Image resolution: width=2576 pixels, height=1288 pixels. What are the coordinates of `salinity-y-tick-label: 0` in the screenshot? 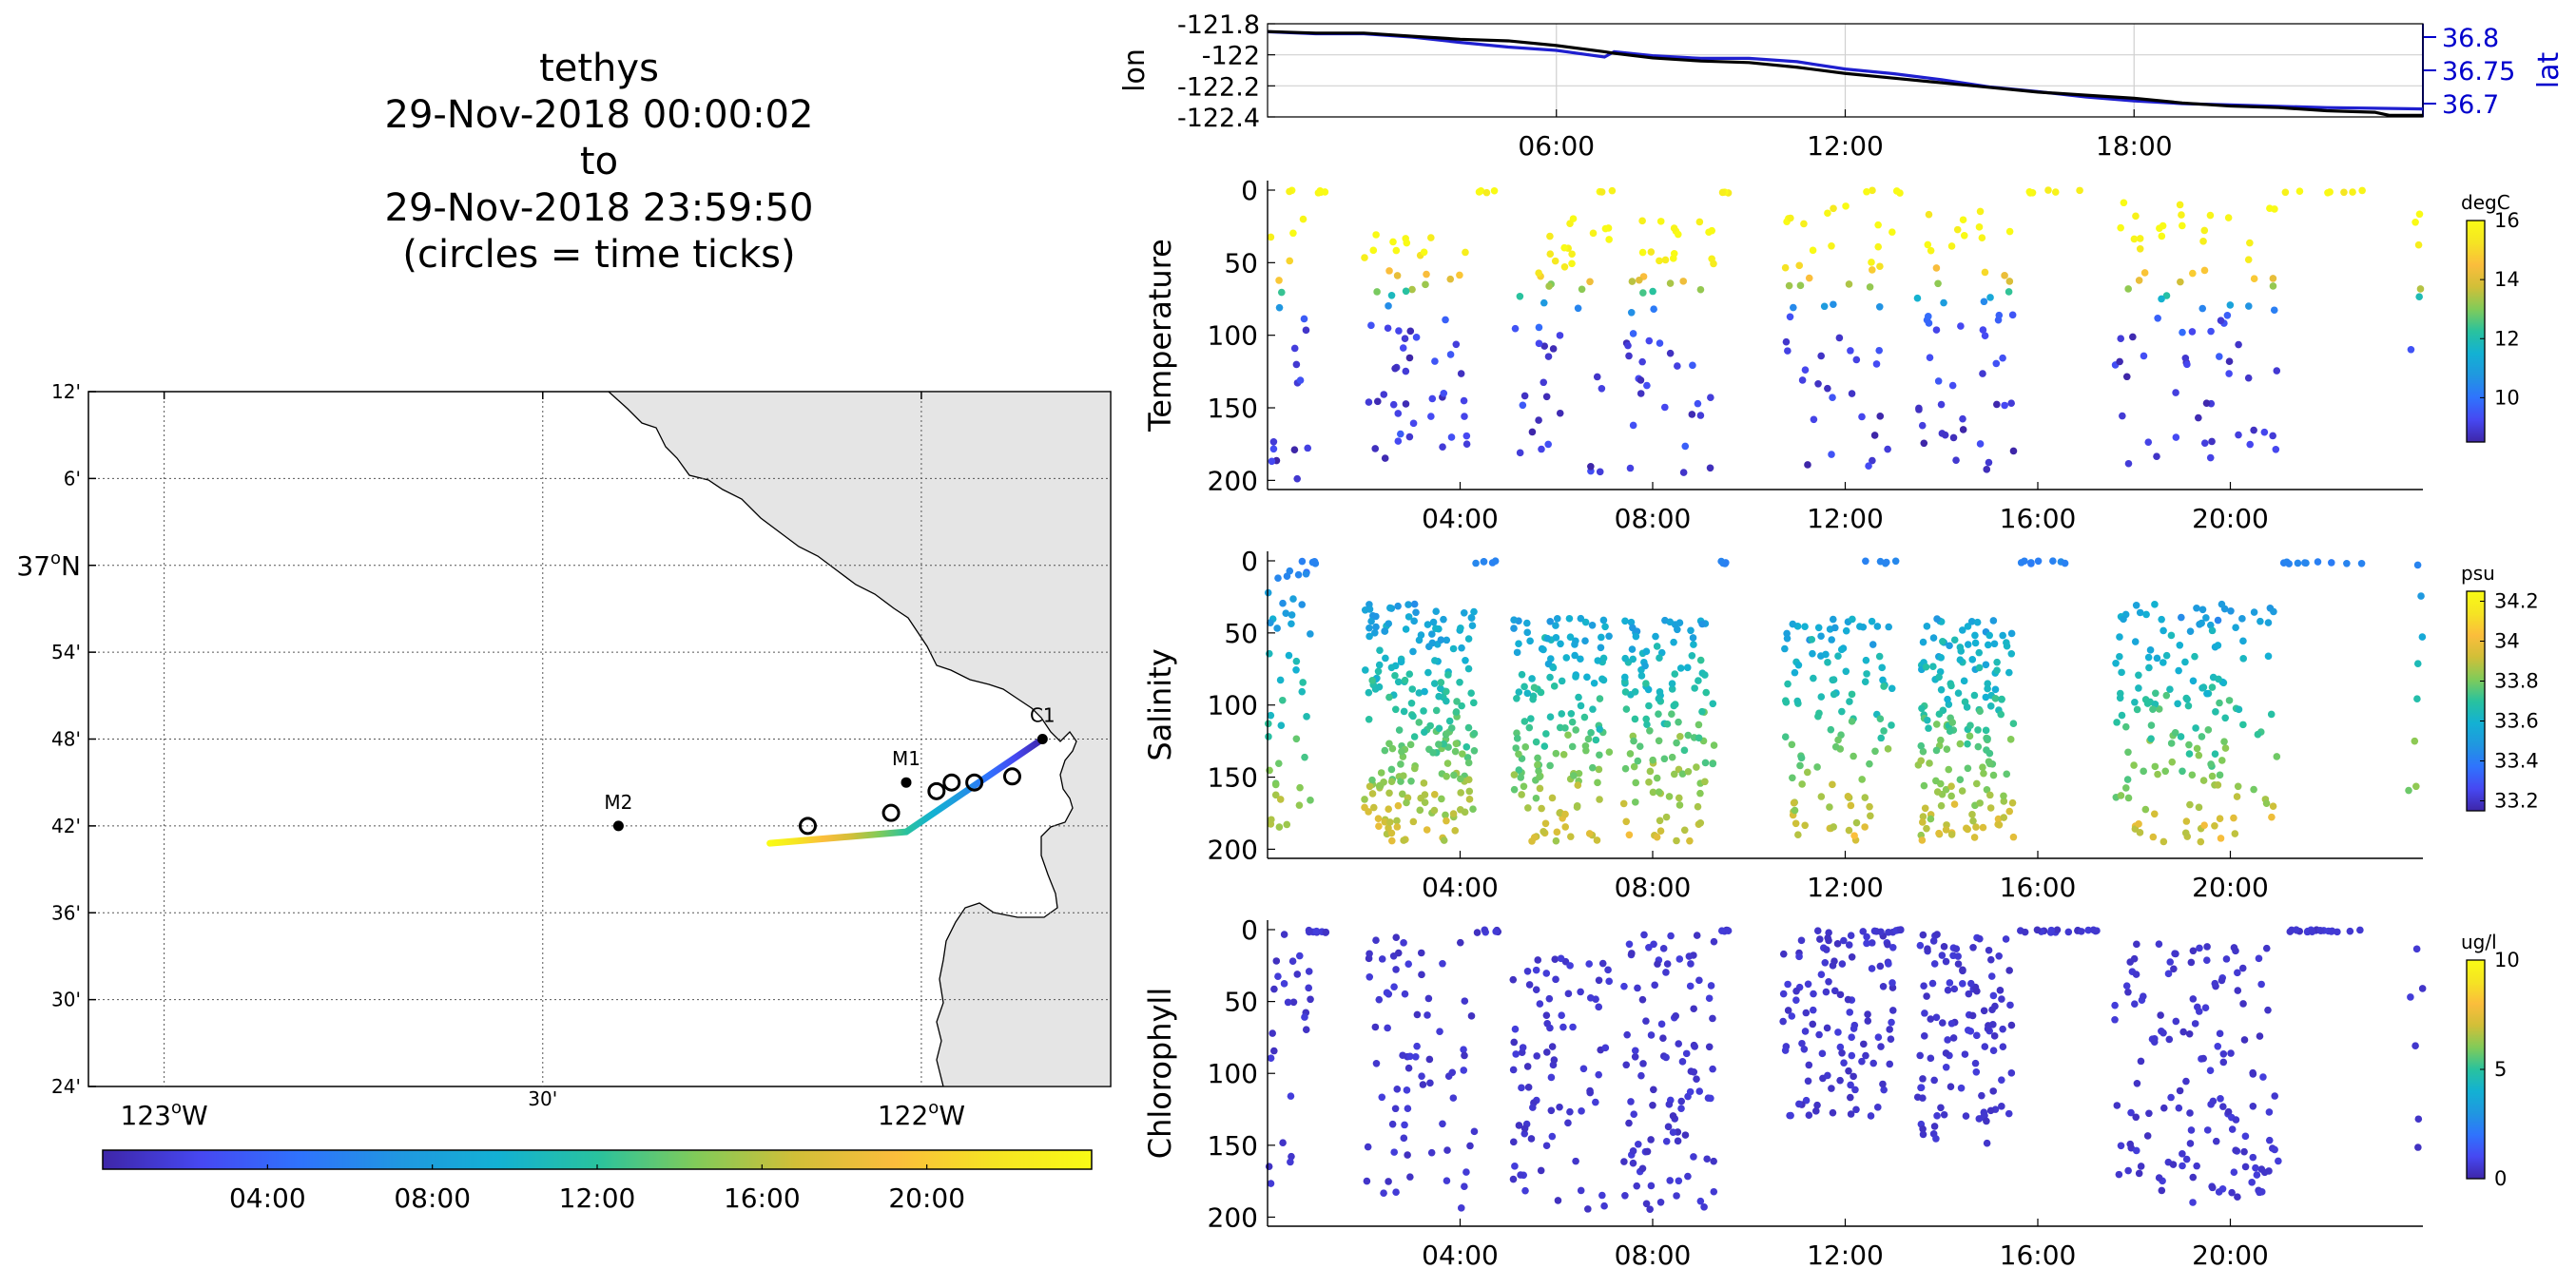 It's located at (1249, 562).